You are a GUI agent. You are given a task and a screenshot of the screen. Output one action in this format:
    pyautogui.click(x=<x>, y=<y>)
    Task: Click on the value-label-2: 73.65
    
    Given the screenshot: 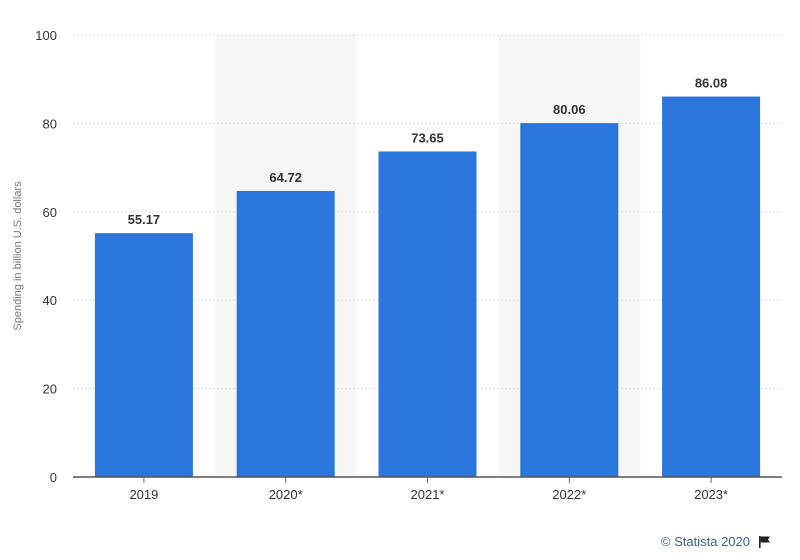 What is the action you would take?
    pyautogui.click(x=427, y=137)
    